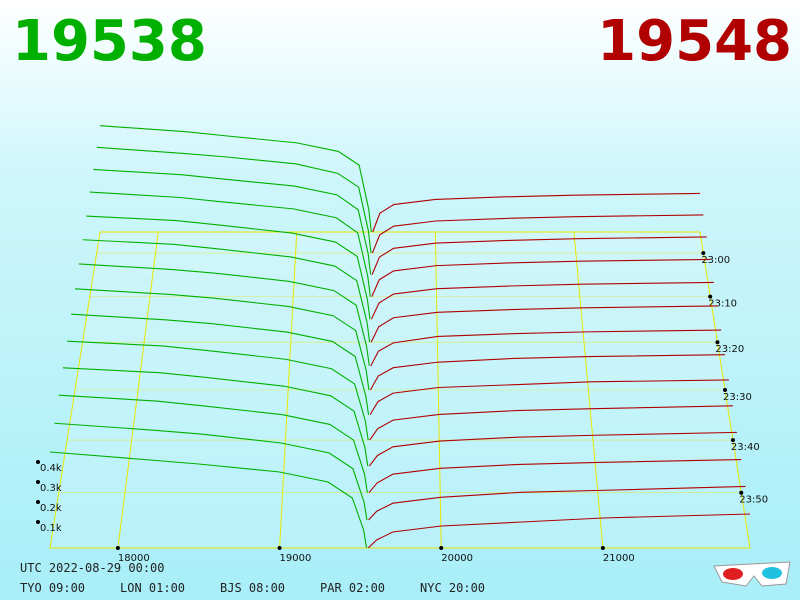  What do you see at coordinates (694, 41) in the screenshot?
I see `ask-price: 19548` at bounding box center [694, 41].